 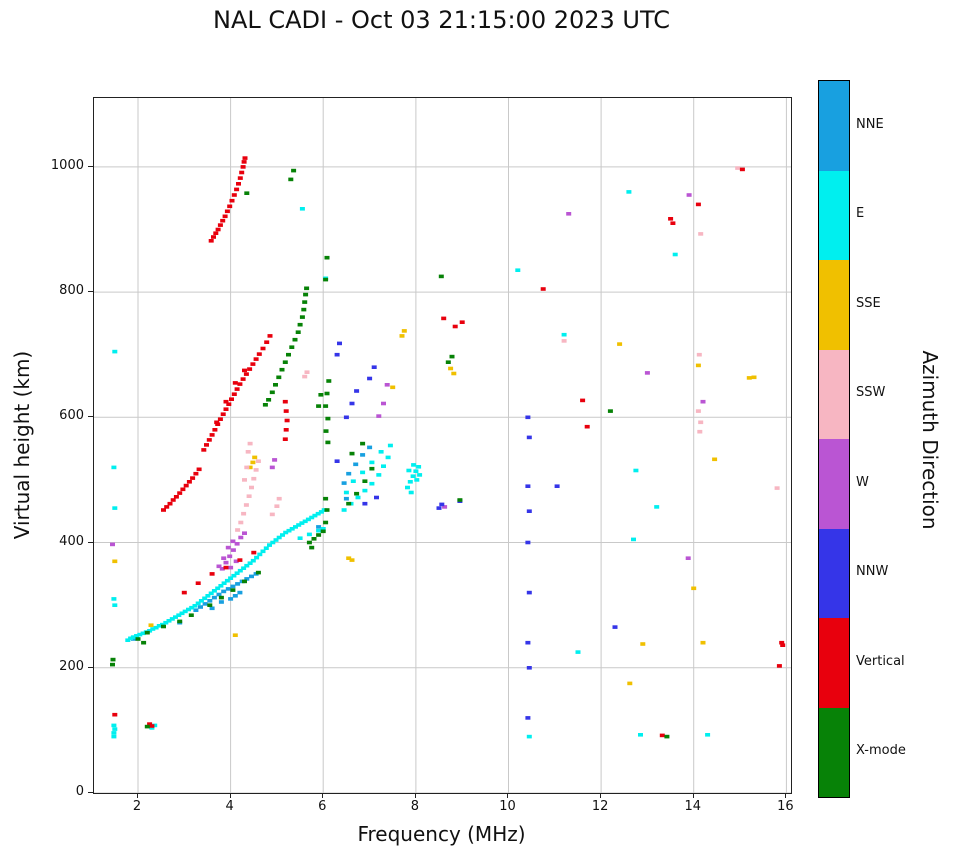 I want to click on colorbar-segment-E, so click(x=834, y=215).